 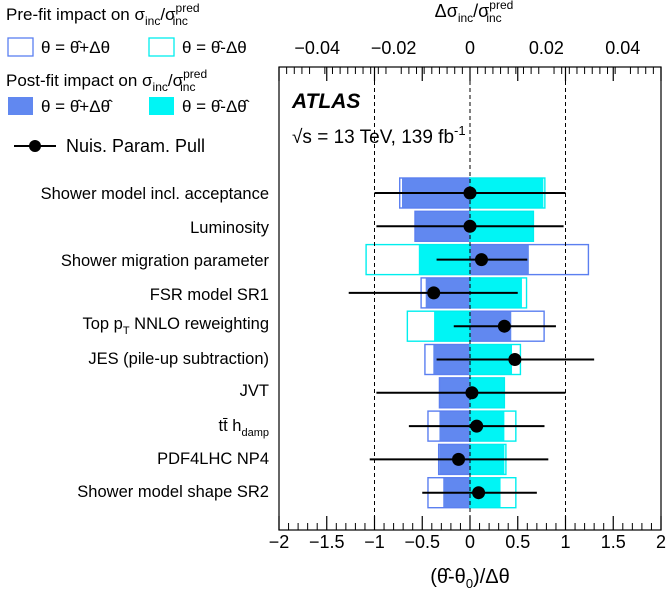 I want to click on legend-postfit-up-label: θ = θ̂+Δθ̂, so click(x=77, y=106).